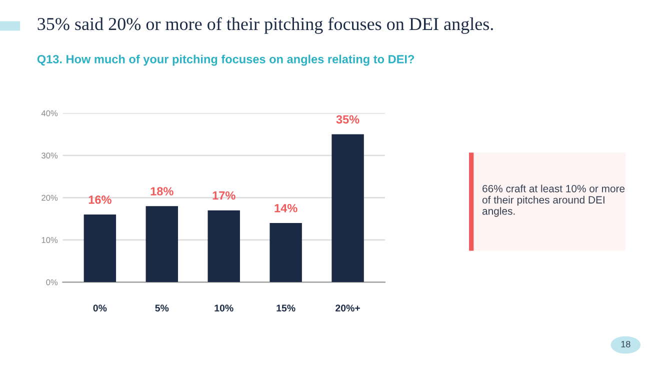 This screenshot has width=647, height=365. What do you see at coordinates (50, 240) in the screenshot?
I see `y-tick-label: 10%` at bounding box center [50, 240].